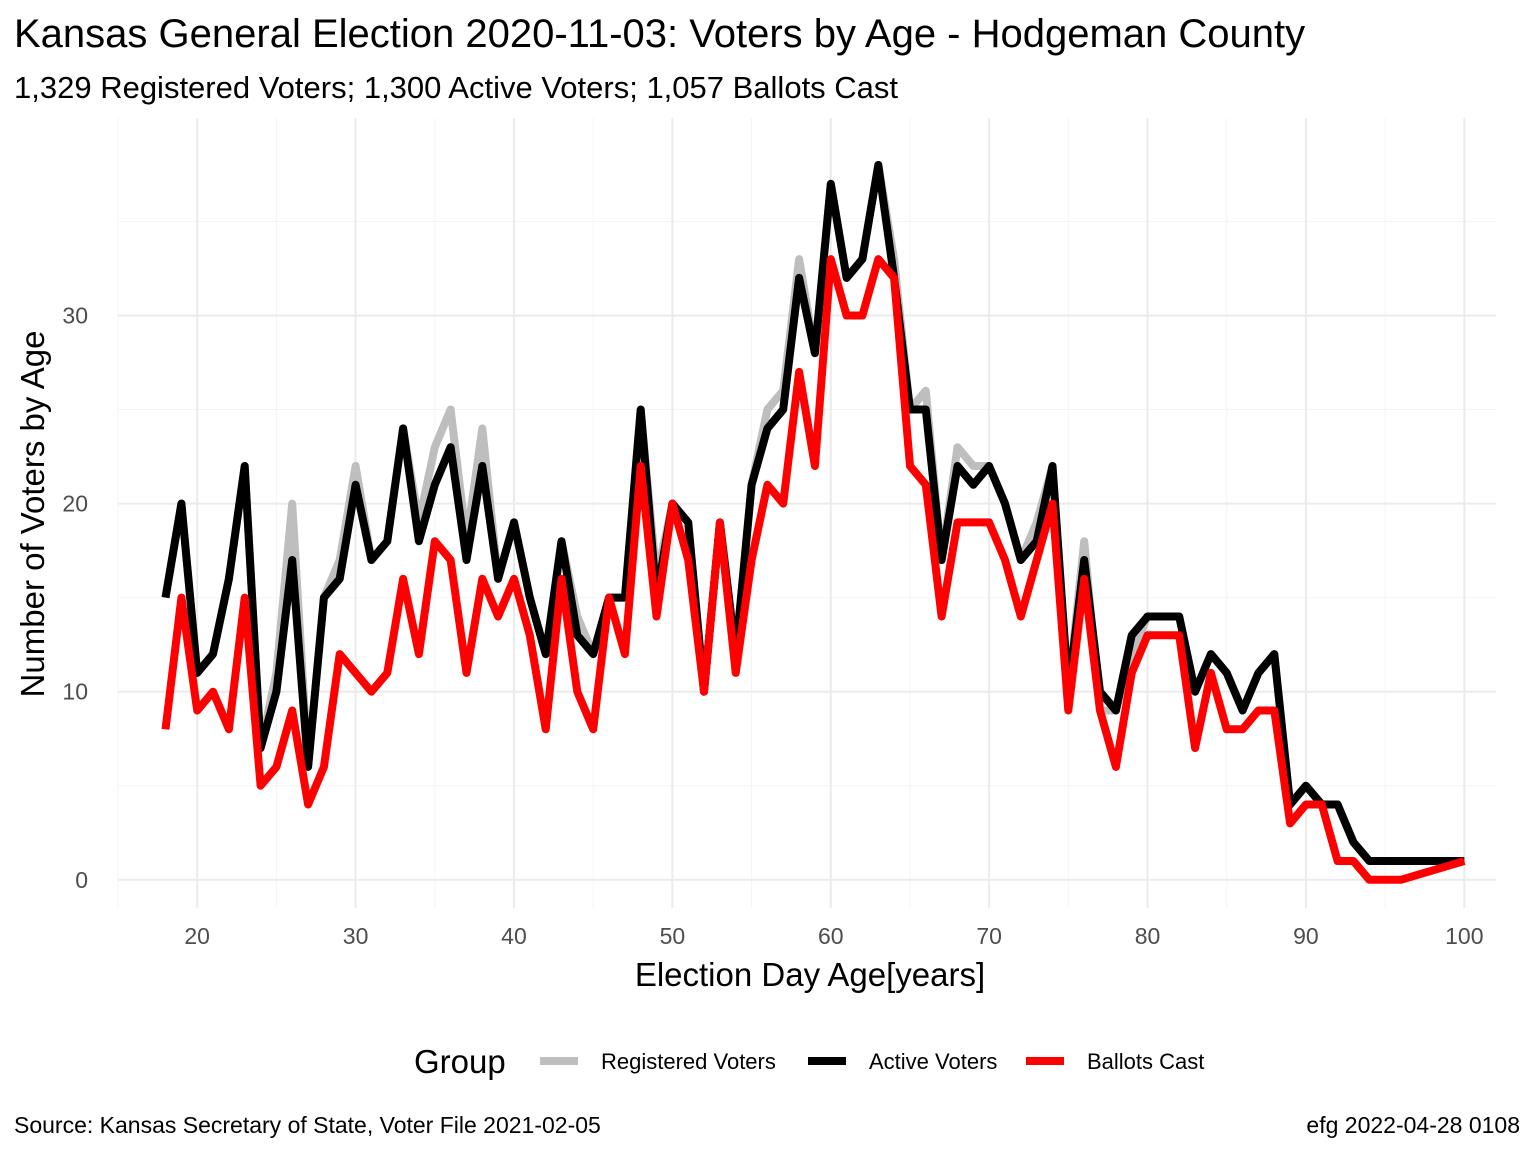 Image resolution: width=1536 pixels, height=1152 pixels. Describe the element at coordinates (673, 936) in the screenshot. I see `x-tick-label: 50` at that location.